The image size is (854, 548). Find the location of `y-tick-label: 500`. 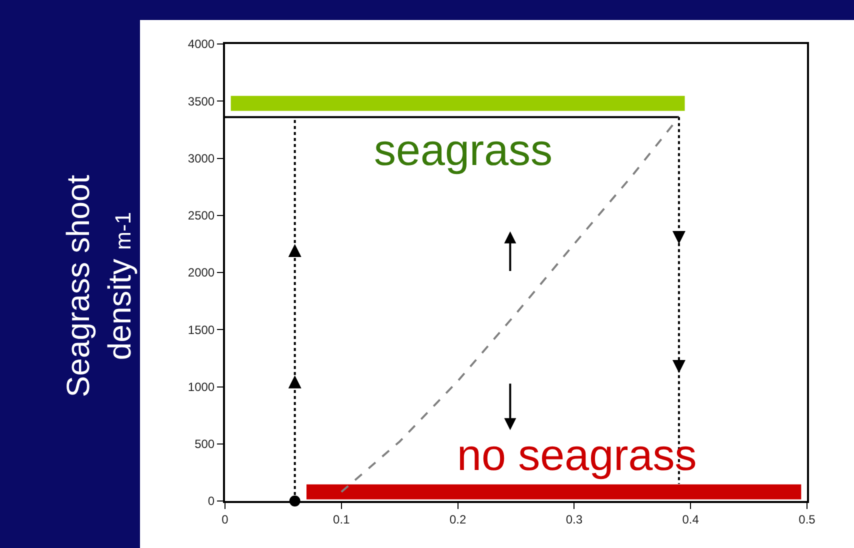

y-tick-label: 500 is located at coordinates (204, 444).